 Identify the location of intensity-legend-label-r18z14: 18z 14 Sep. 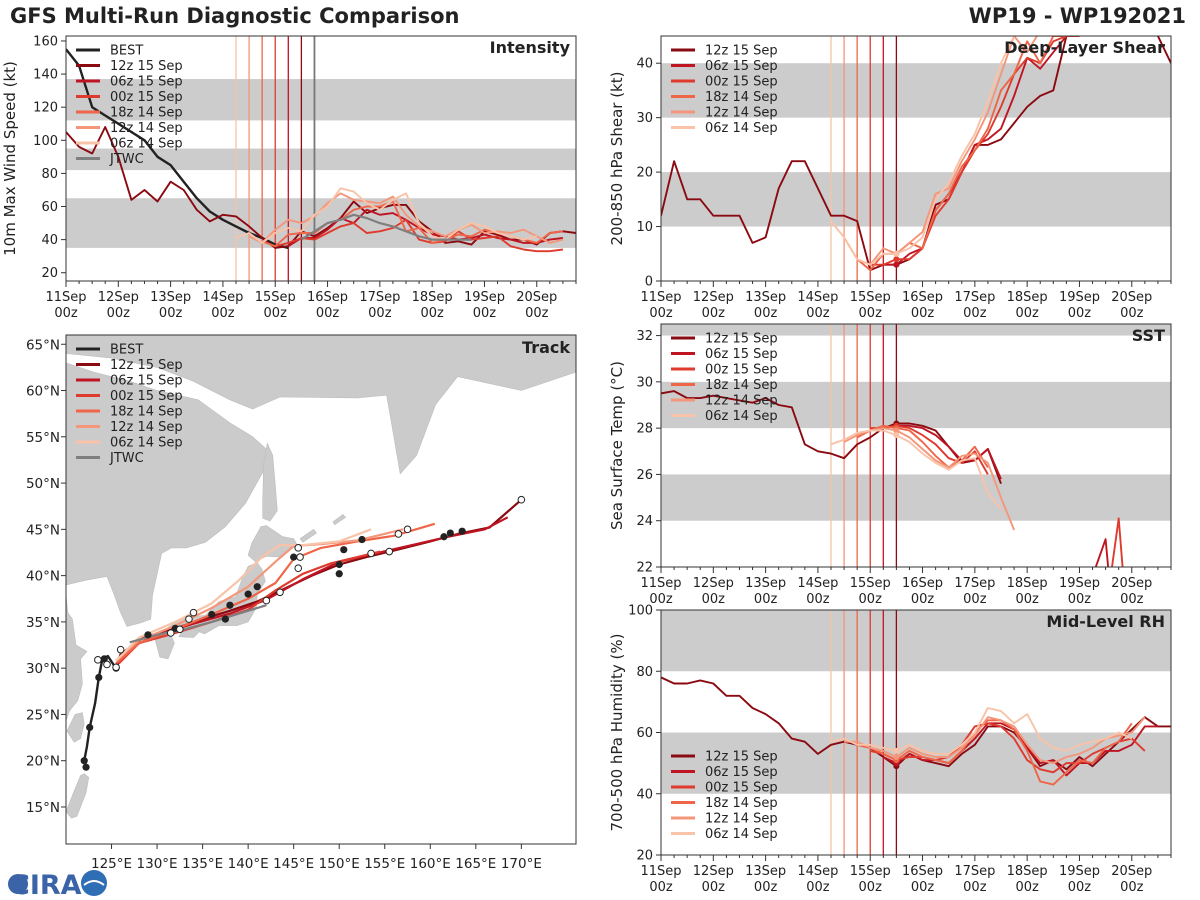
(146, 113).